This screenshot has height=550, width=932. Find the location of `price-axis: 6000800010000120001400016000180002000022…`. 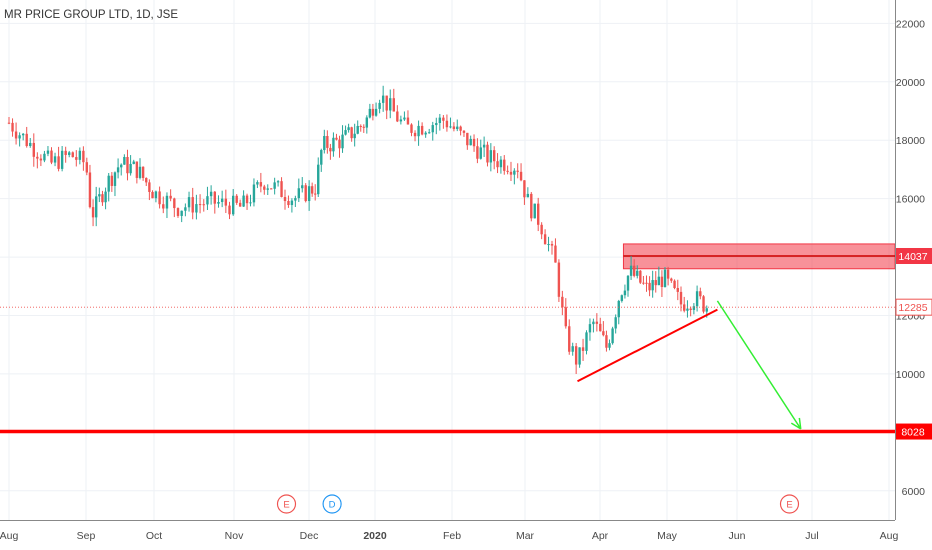

price-axis: 6000800010000120001400016000180002000022… is located at coordinates (913, 260).